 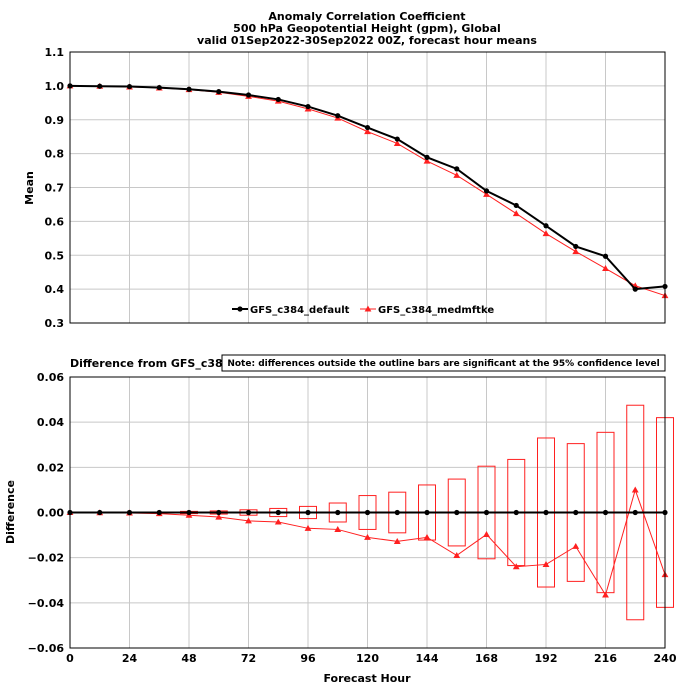 I want to click on y-tick-label: 0.00, so click(x=50, y=513).